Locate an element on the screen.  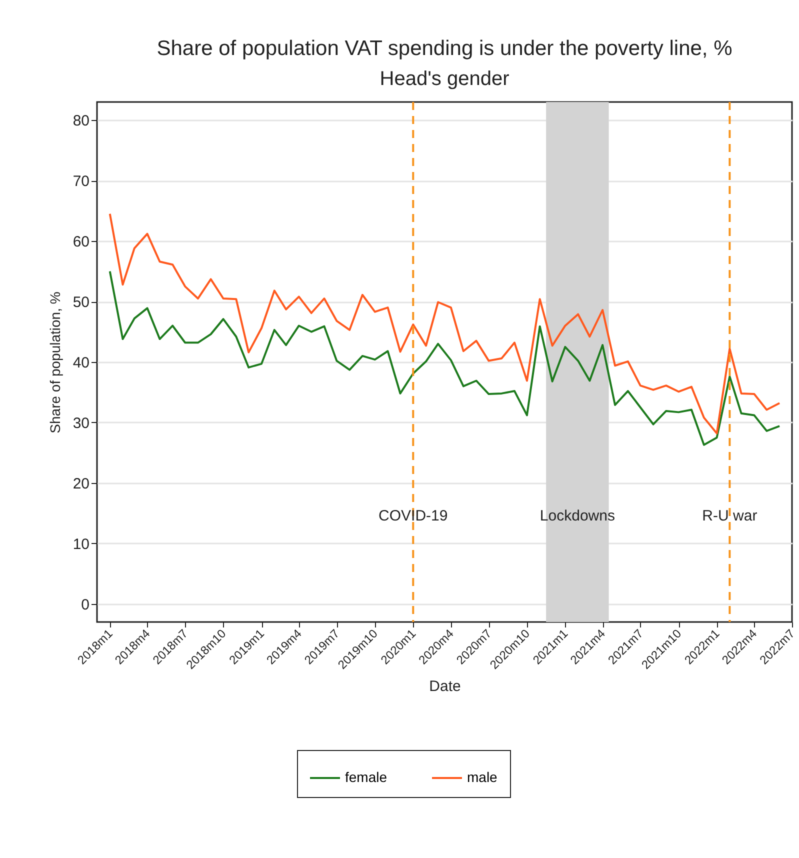
y-tick-label: 60 is located at coordinates (81, 242).